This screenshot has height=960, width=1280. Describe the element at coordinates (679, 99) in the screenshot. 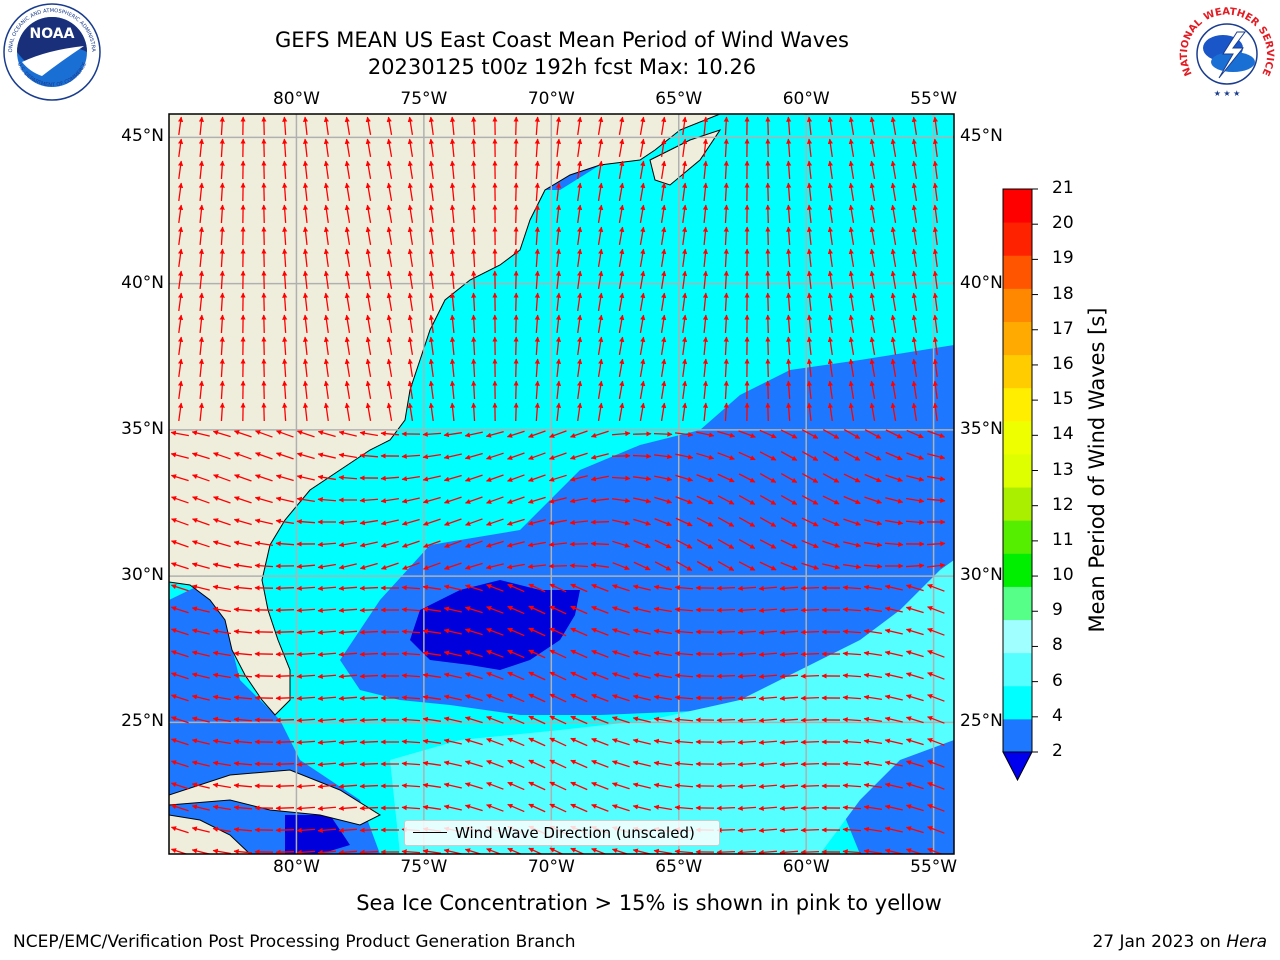

I see `lon-label-top-3: 65°W` at that location.